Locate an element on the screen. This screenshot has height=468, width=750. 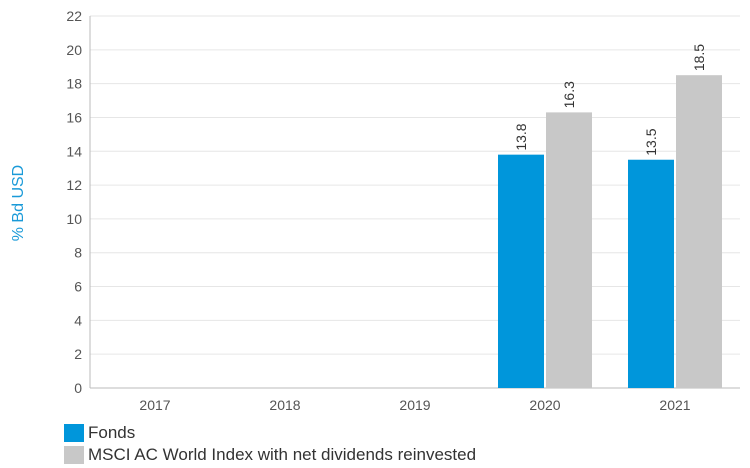
y-tick-label: 10 is located at coordinates (74, 219).